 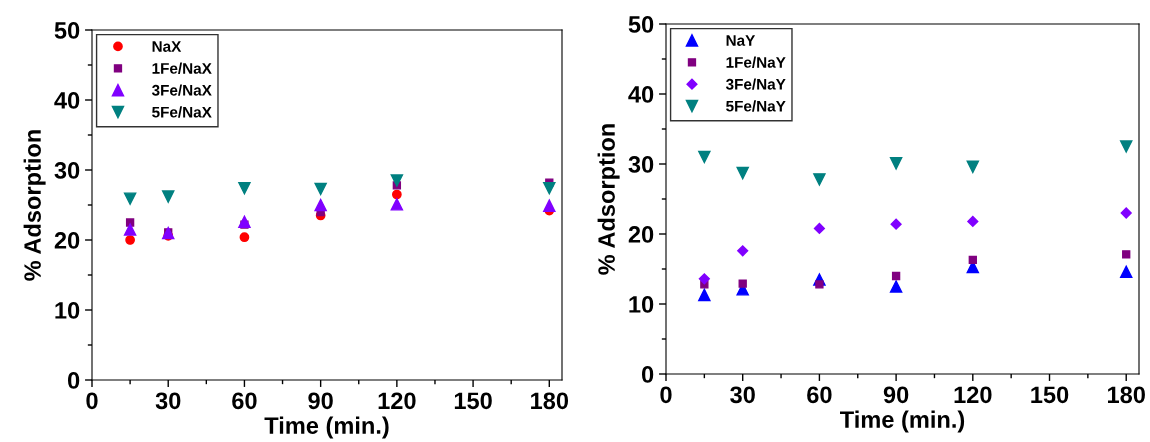 What do you see at coordinates (755, 84) in the screenshot?
I see `legend-label: 3Fe/NaY` at bounding box center [755, 84].